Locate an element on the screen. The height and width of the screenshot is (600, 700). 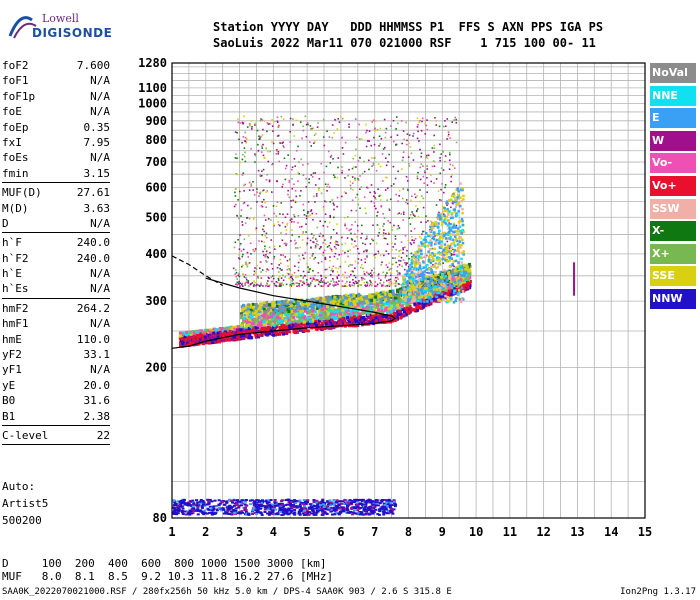
param-value: 7.95 is located at coordinates (97, 142).